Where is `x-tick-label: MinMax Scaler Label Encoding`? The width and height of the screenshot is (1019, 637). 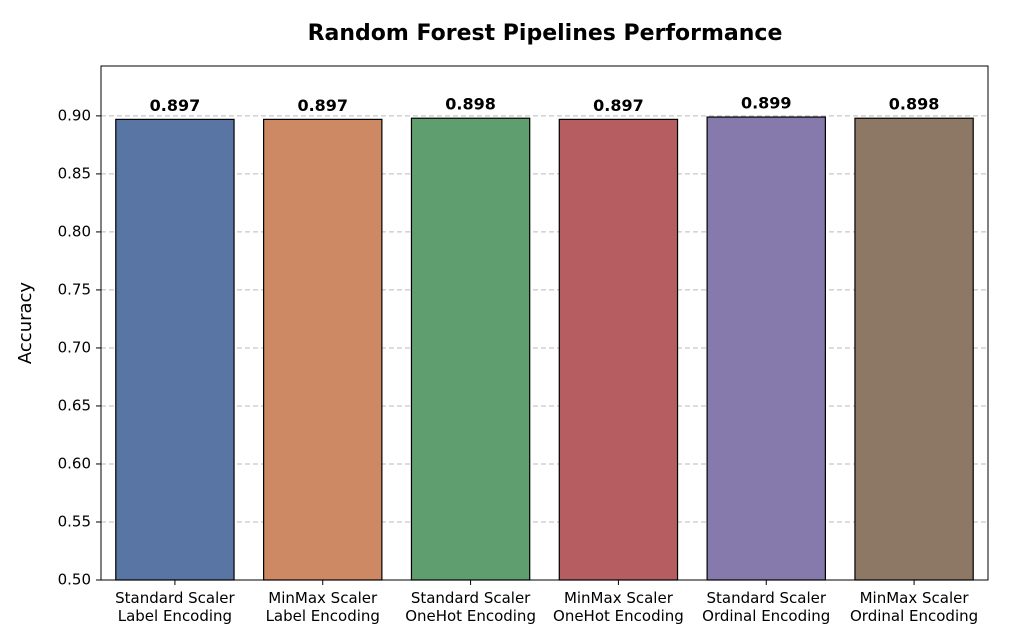
x-tick-label: MinMax Scaler Label Encoding is located at coordinates (322, 607).